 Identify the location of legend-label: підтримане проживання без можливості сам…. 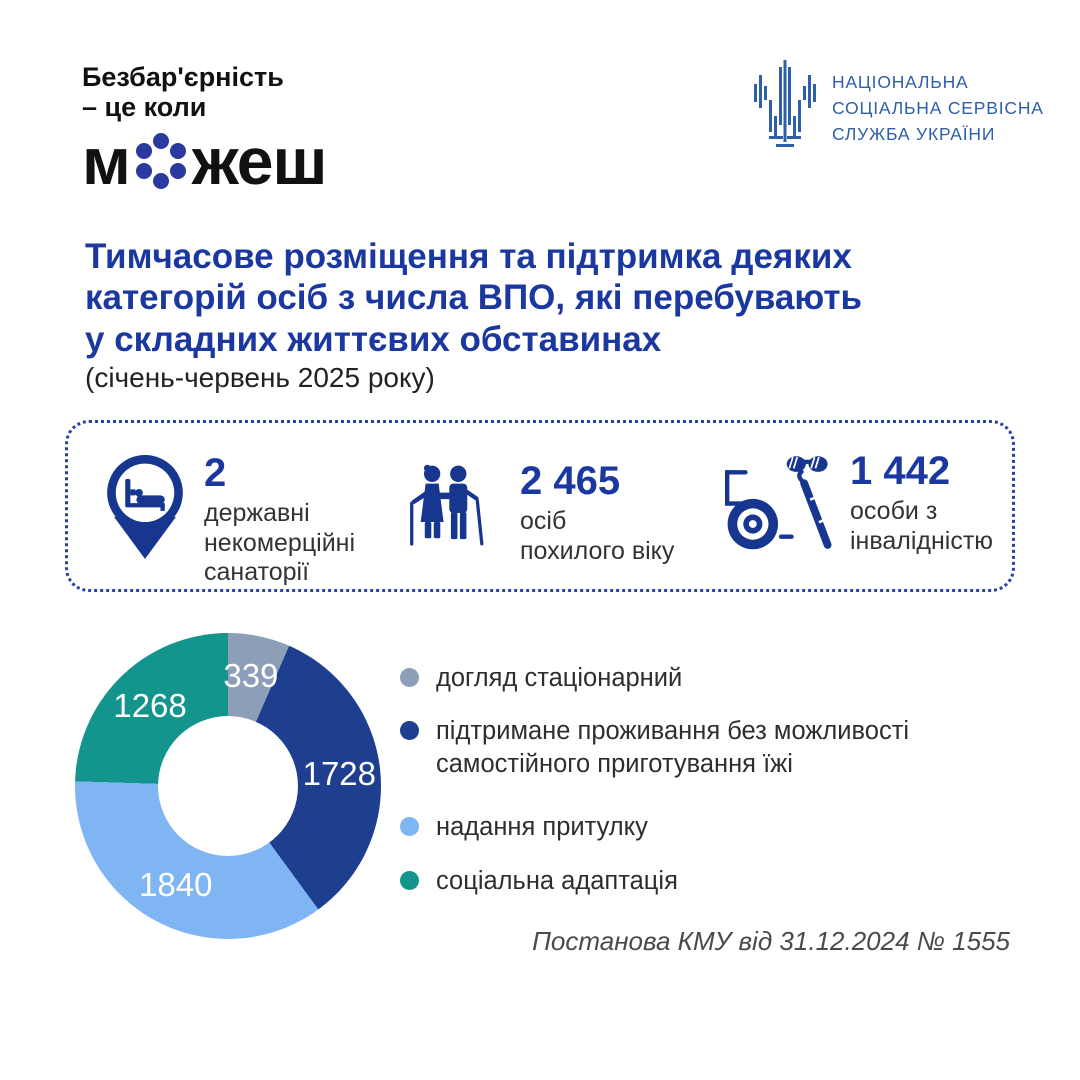
(673, 748).